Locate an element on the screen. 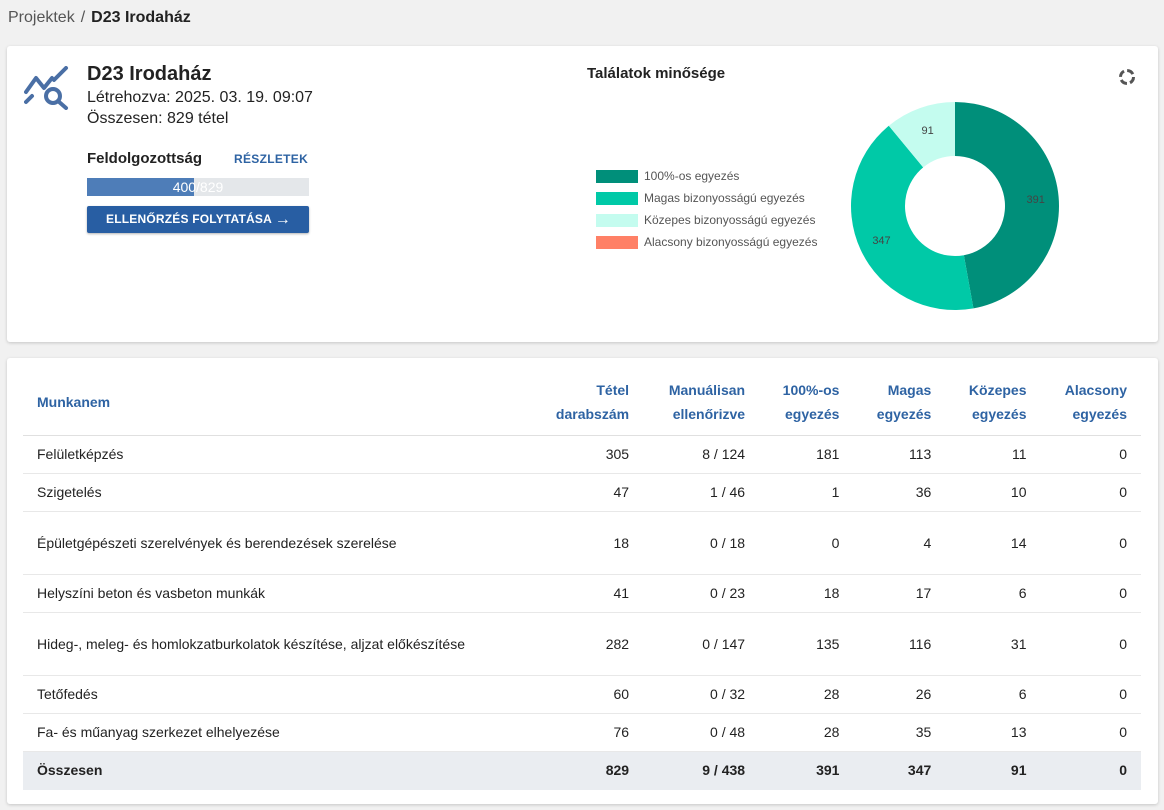  column-header-label: Tétel is located at coordinates (613, 390).